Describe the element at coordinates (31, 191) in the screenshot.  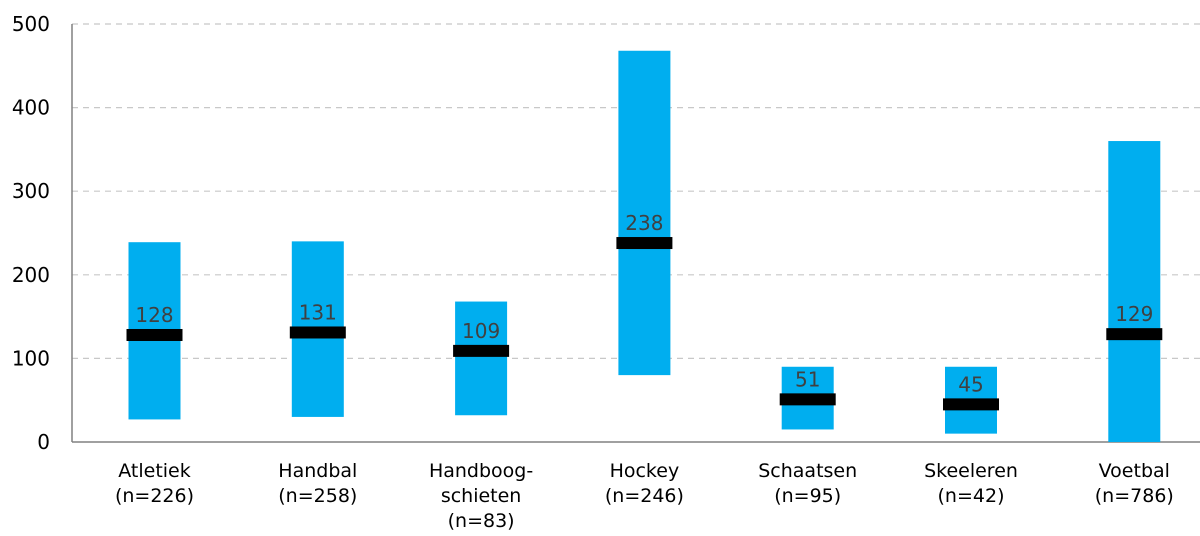
I see `y-tick-label: 300` at that location.